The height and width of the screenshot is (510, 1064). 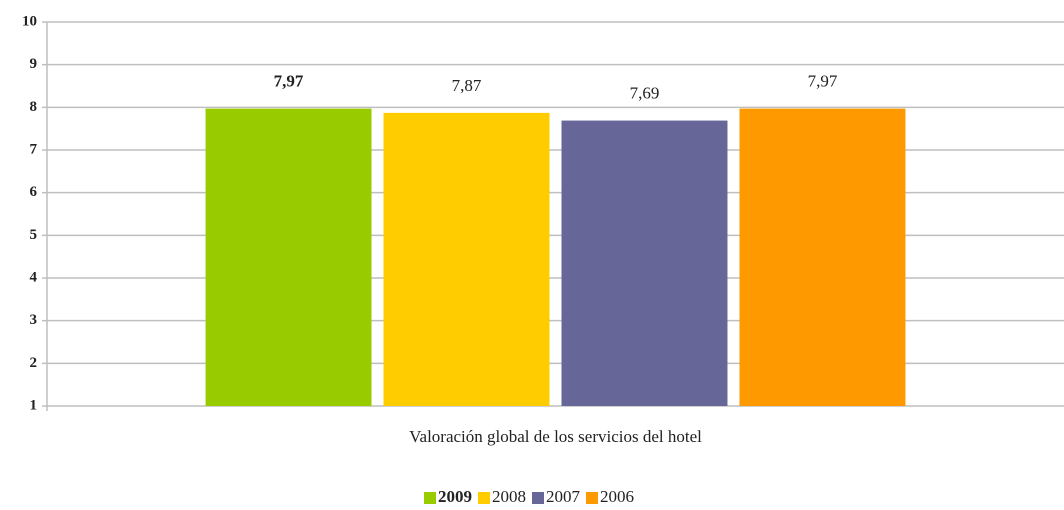 What do you see at coordinates (34, 64) in the screenshot?
I see `y-tick-label: 9` at bounding box center [34, 64].